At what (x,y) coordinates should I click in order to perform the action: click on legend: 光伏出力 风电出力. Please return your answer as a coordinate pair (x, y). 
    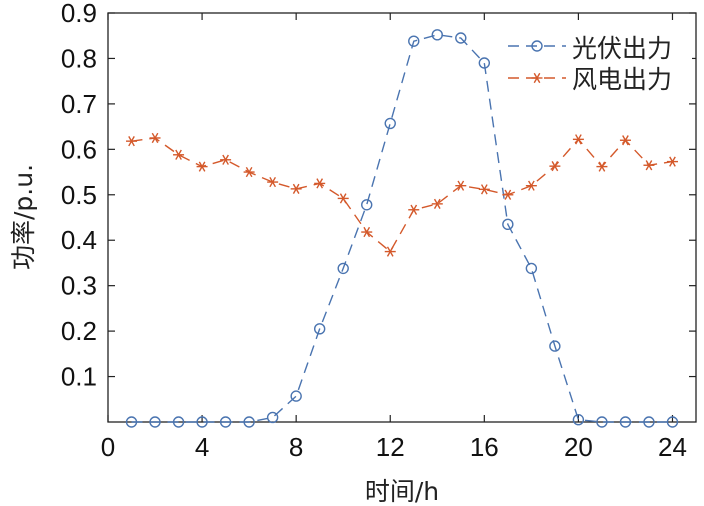
    Looking at the image, I should click on (596, 64).